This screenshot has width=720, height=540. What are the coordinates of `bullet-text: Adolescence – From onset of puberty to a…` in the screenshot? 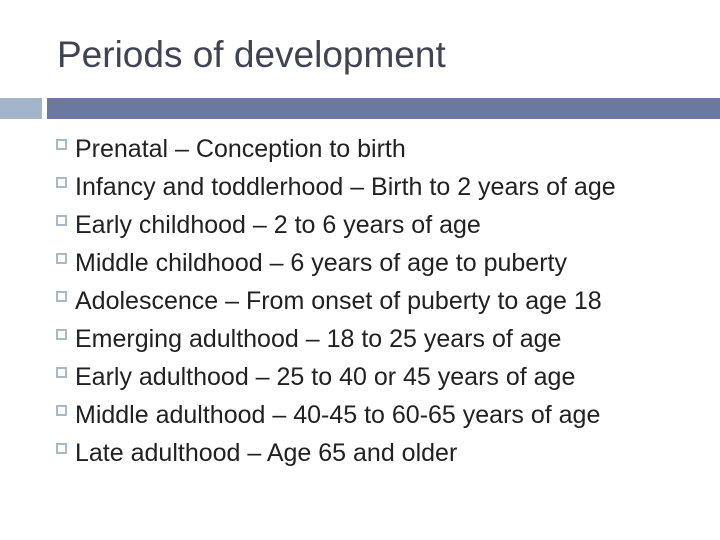 It's located at (338, 301).